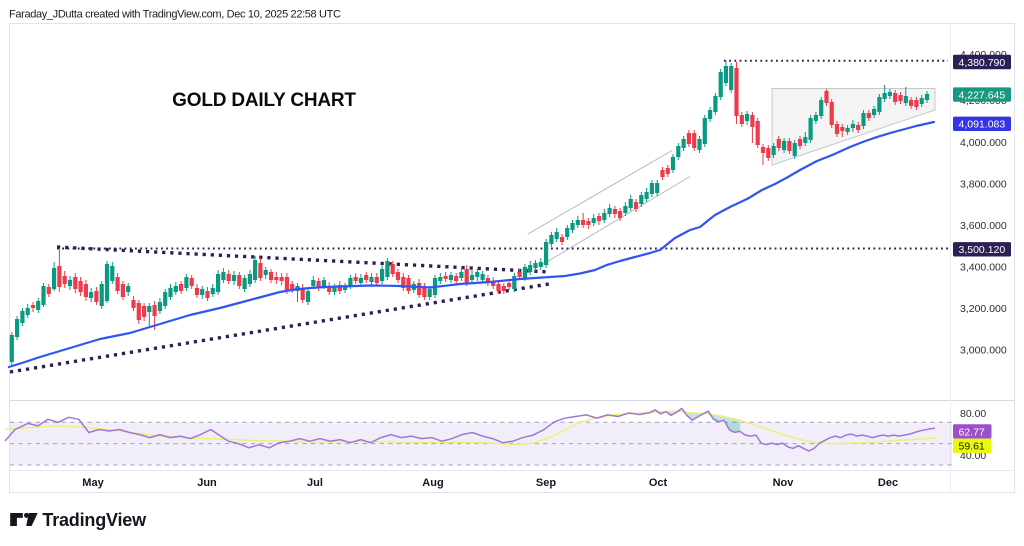 The height and width of the screenshot is (546, 1024). What do you see at coordinates (983, 143) in the screenshot?
I see `svg-text: 4,000.000` at bounding box center [983, 143].